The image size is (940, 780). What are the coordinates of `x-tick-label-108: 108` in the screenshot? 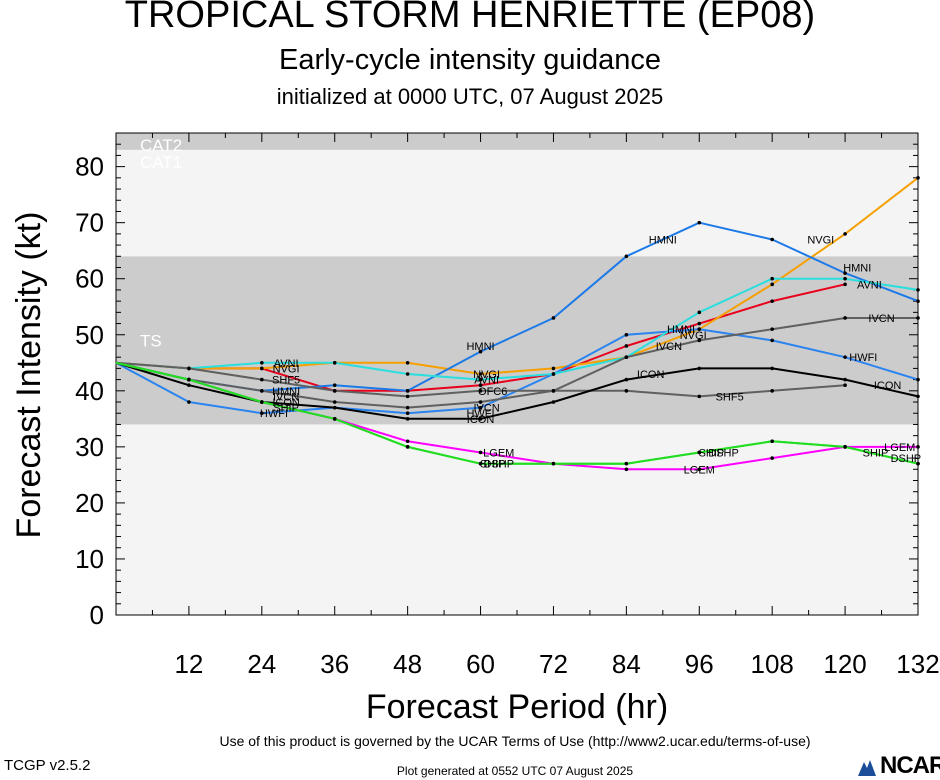 It's located at (771, 664).